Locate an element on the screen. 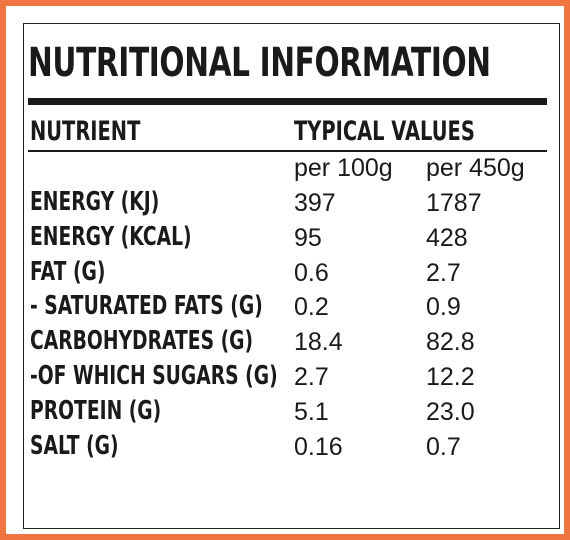 This screenshot has width=570, height=540. value-per-100g: 2.7 is located at coordinates (311, 376).